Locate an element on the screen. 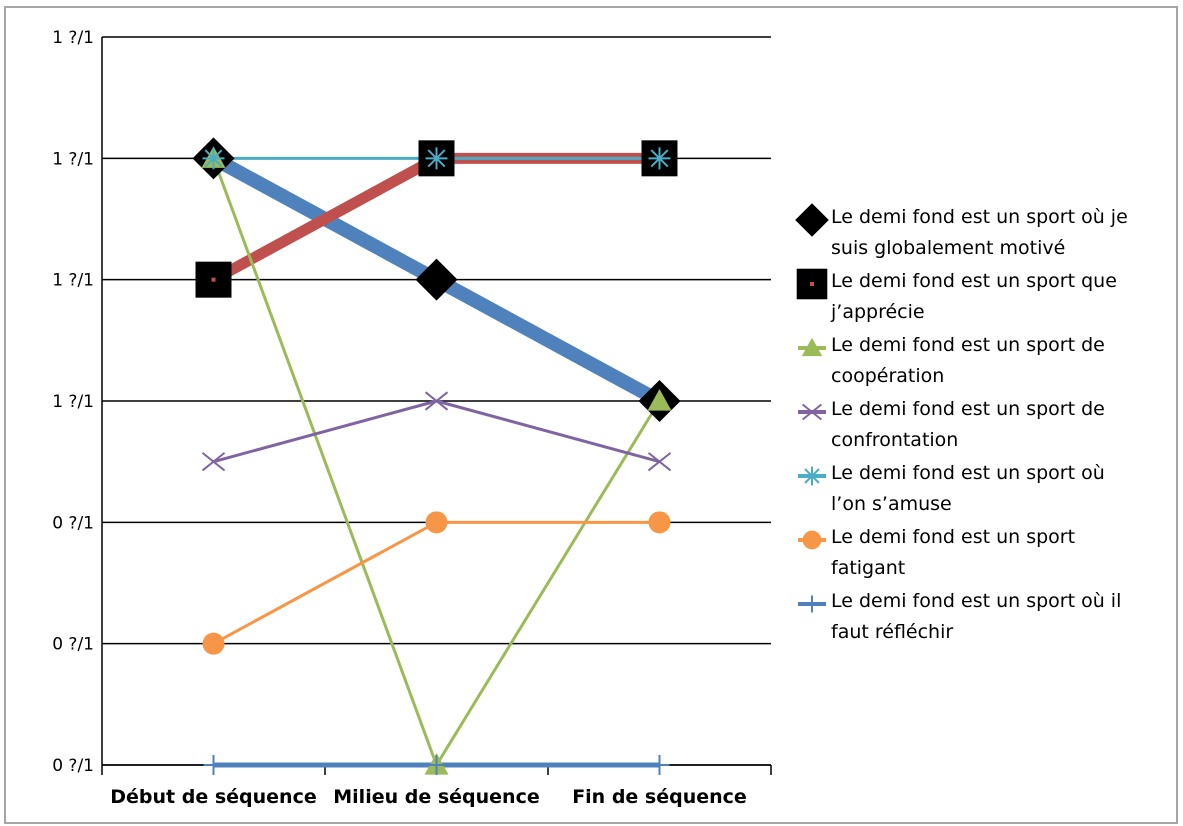 This screenshot has width=1183, height=826. legend-label: suis globalement motivé is located at coordinates (948, 248).